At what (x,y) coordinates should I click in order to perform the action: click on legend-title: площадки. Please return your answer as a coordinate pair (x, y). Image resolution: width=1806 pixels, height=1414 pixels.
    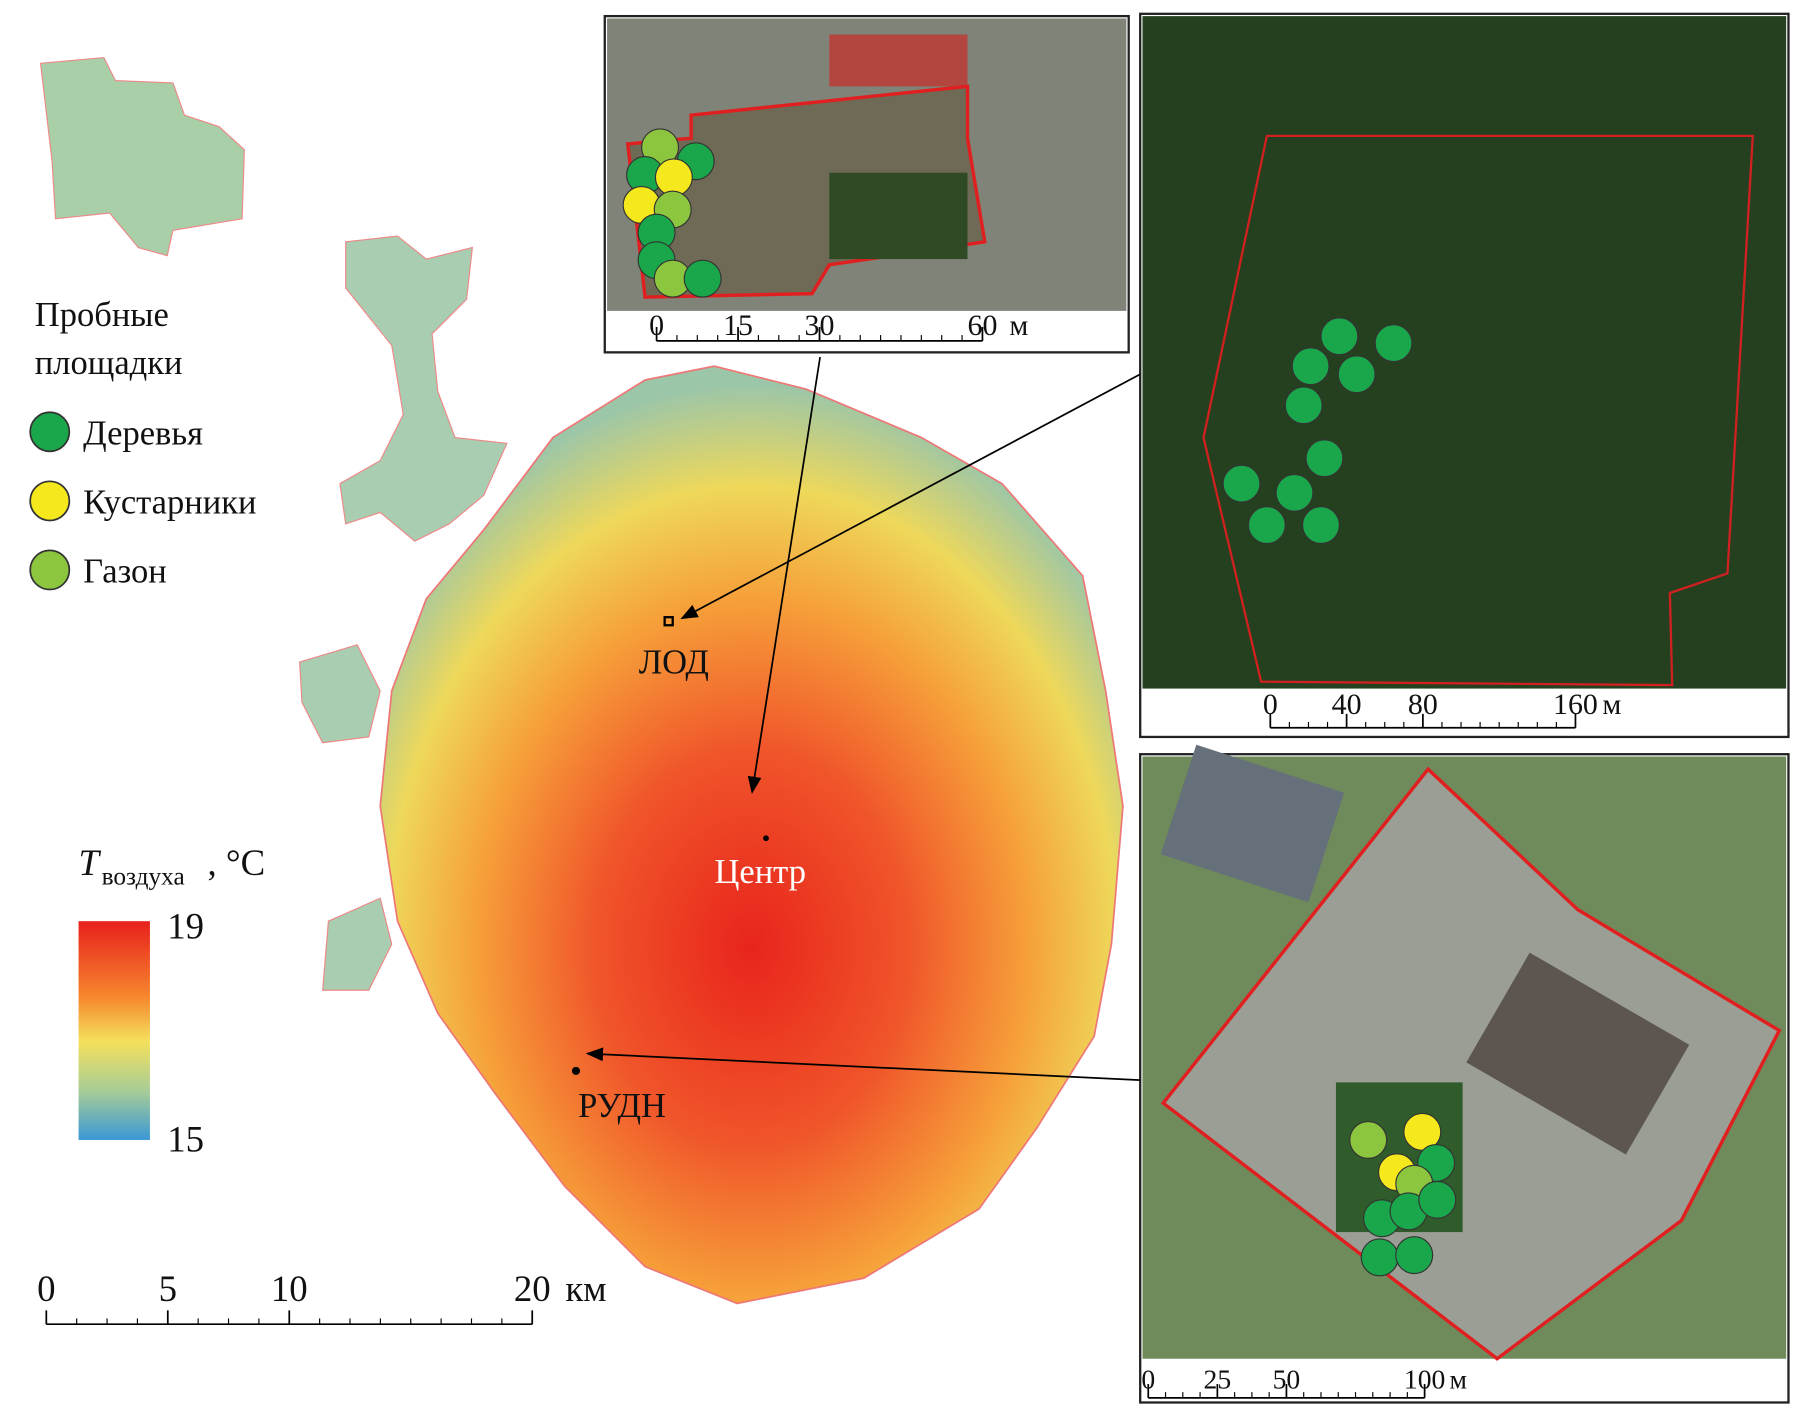
    Looking at the image, I should click on (109, 363).